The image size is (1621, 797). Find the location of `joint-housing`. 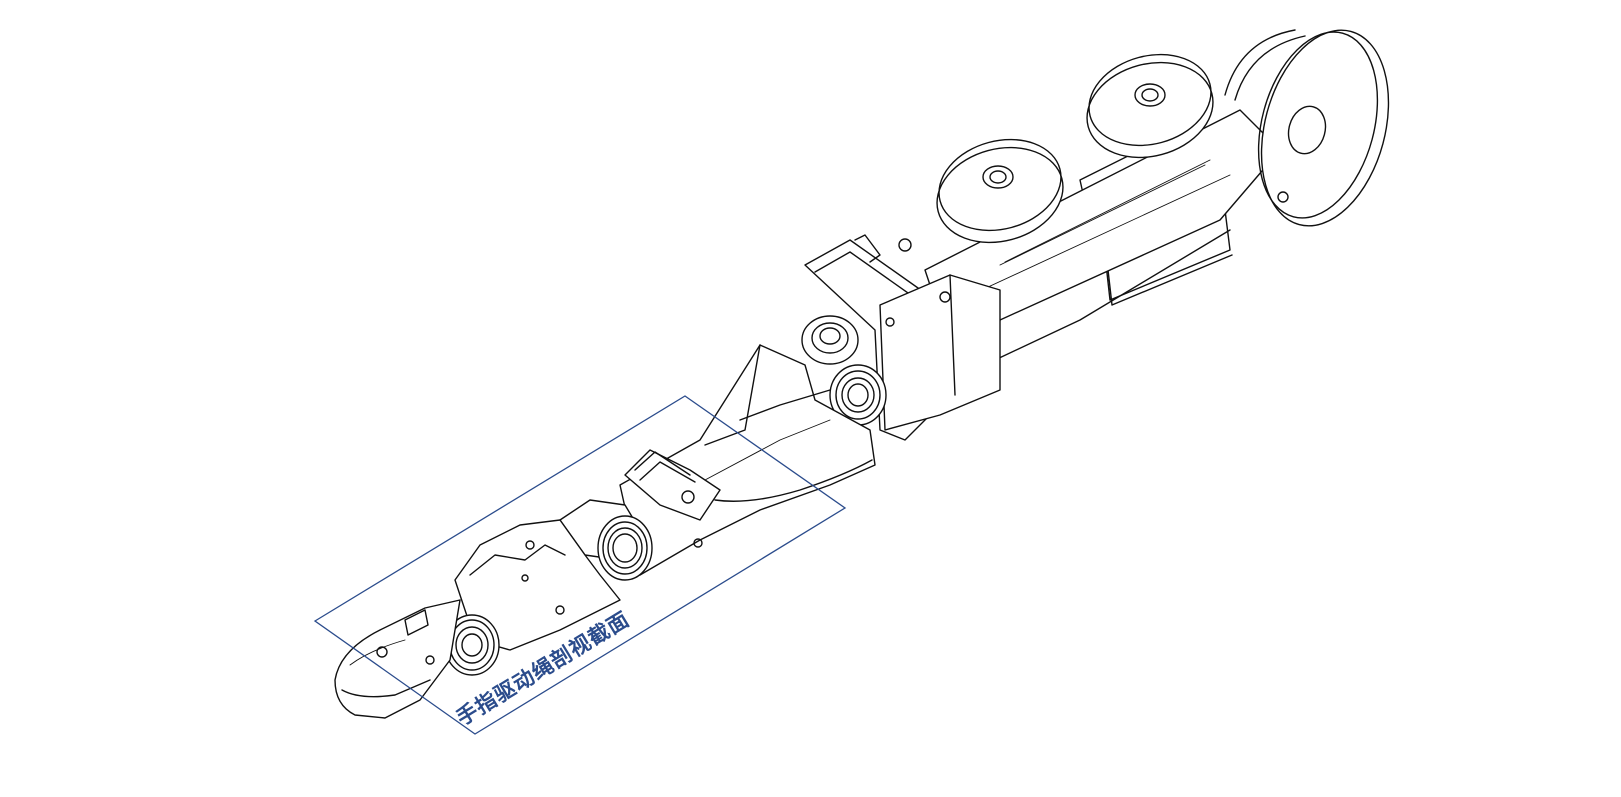

joint-housing is located at coordinates (902, 337).